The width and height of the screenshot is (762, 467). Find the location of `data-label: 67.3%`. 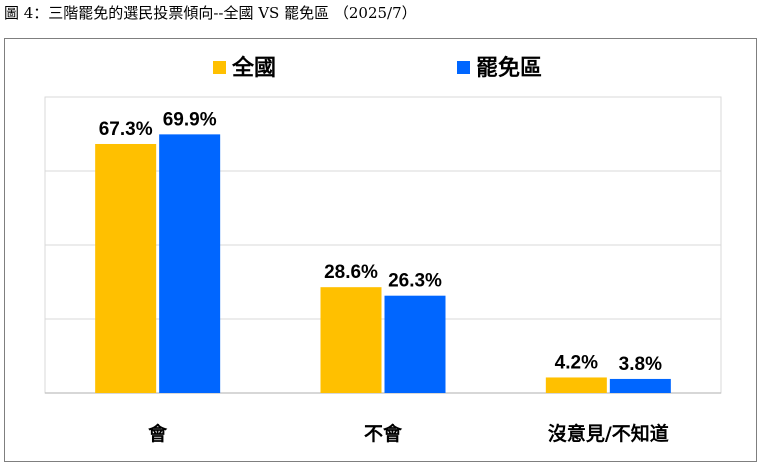

data-label: 67.3% is located at coordinates (126, 129).